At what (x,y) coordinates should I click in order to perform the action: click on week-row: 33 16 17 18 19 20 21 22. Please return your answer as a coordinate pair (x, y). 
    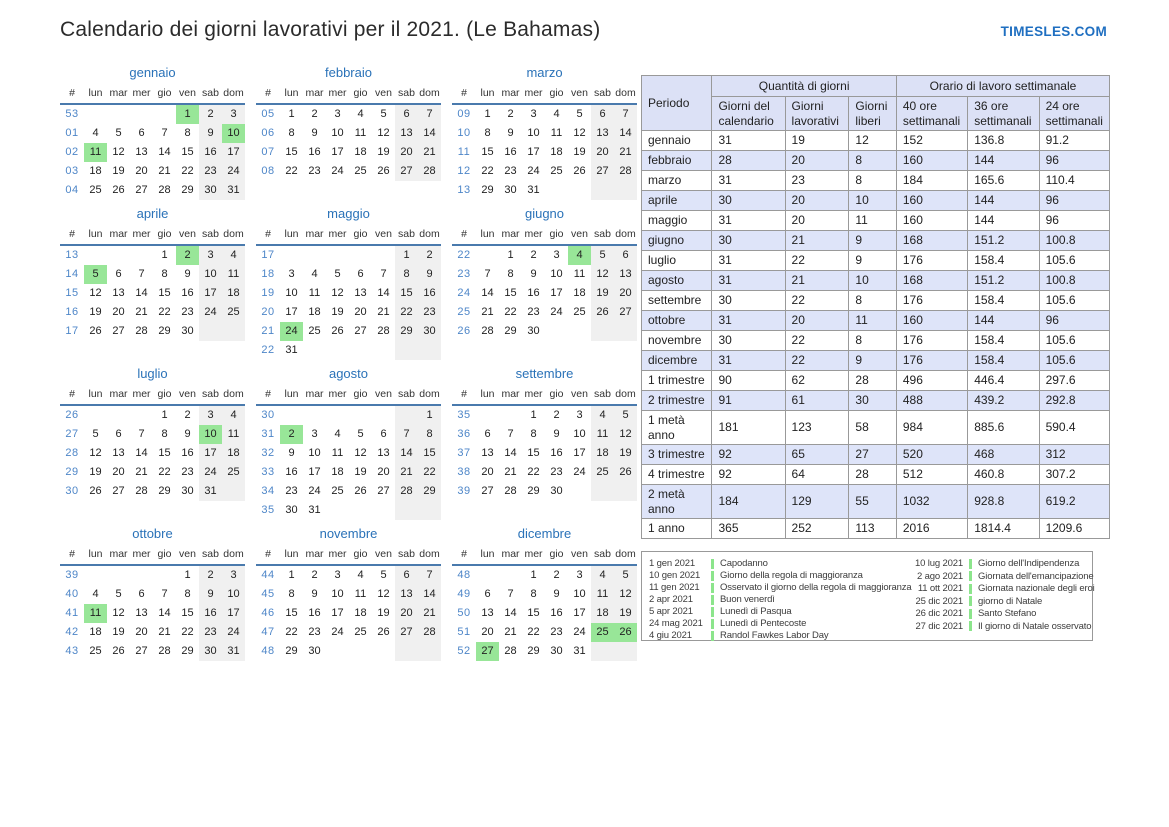
    Looking at the image, I should click on (348, 472).